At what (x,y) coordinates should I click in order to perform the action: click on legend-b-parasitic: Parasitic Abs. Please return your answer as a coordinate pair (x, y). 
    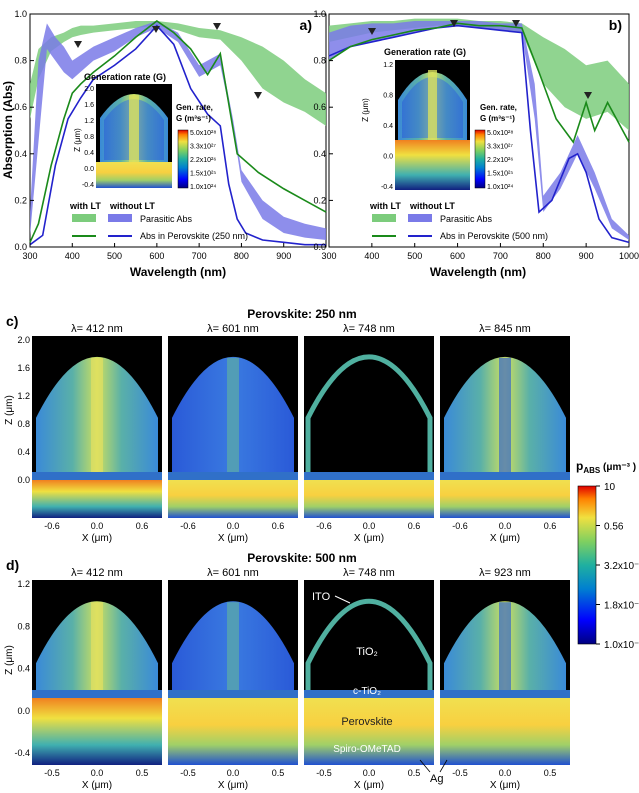
    Looking at the image, I should click on (466, 219).